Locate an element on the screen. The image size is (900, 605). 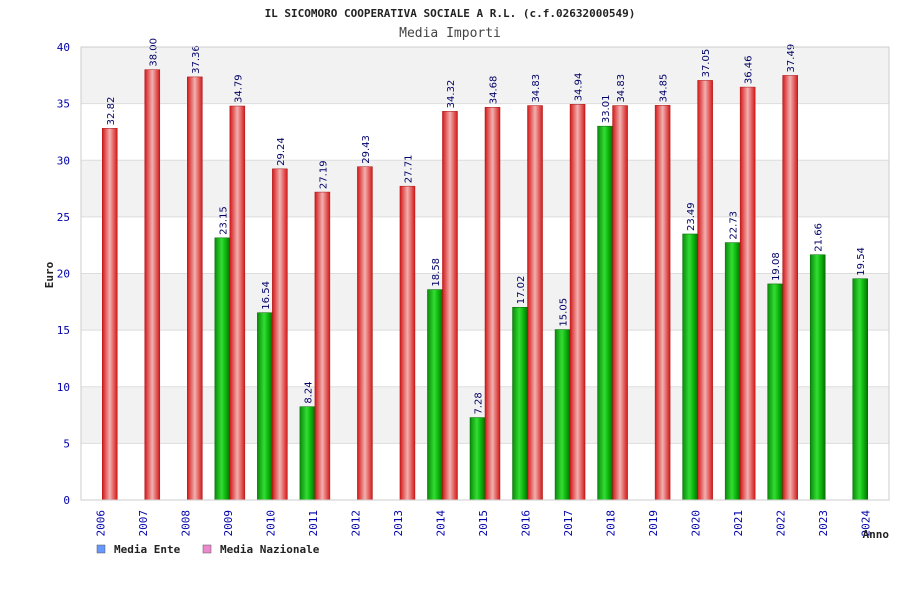
data-label: 23.15 is located at coordinates (223, 220).